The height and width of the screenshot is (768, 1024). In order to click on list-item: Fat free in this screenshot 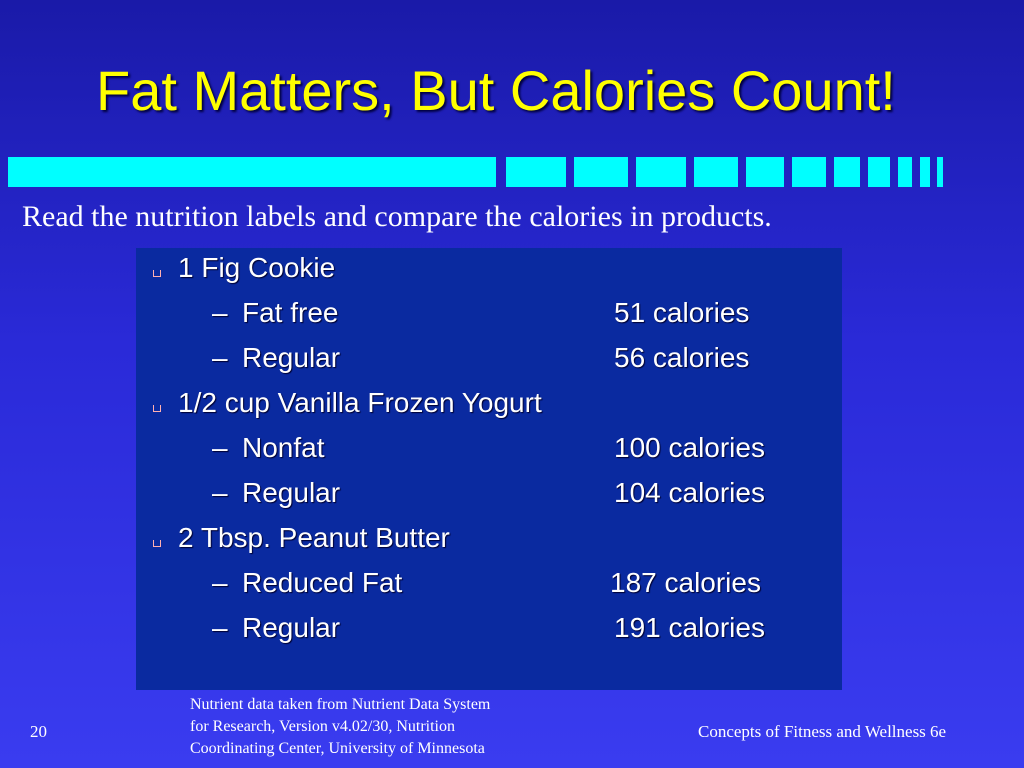, I will do `click(290, 312)`.